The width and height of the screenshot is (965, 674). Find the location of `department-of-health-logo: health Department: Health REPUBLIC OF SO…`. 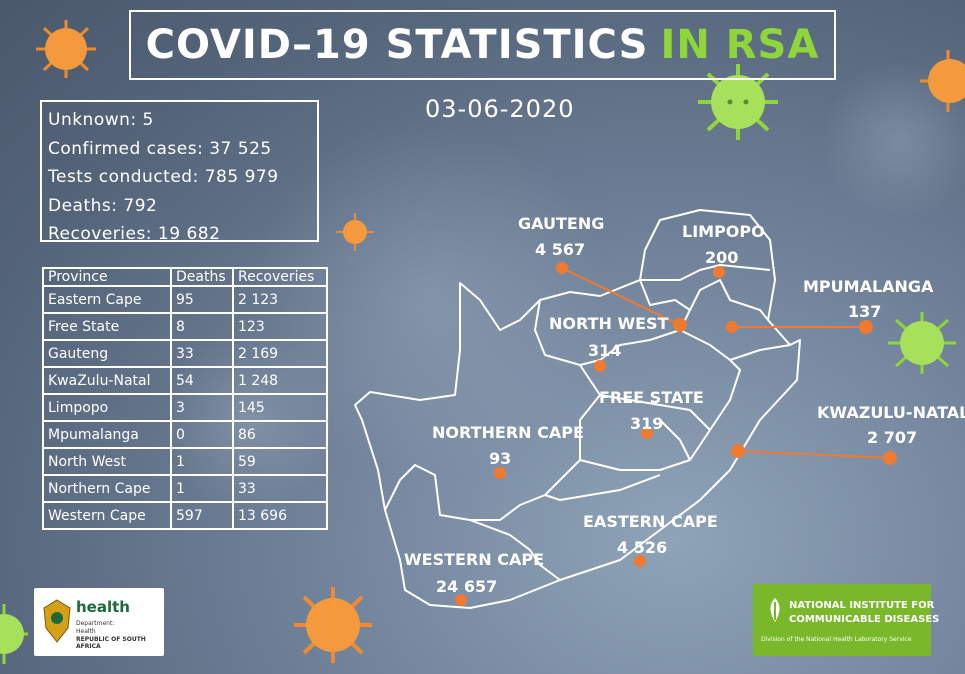

department-of-health-logo: health Department: Health REPUBLIC OF SO… is located at coordinates (99, 622).